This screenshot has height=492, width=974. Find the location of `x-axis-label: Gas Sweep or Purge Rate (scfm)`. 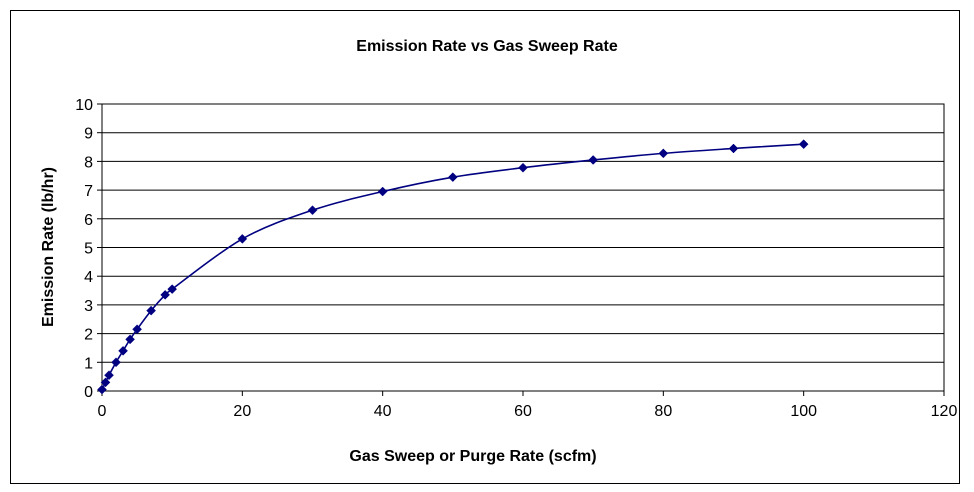

x-axis-label: Gas Sweep or Purge Rate (scfm) is located at coordinates (473, 456).